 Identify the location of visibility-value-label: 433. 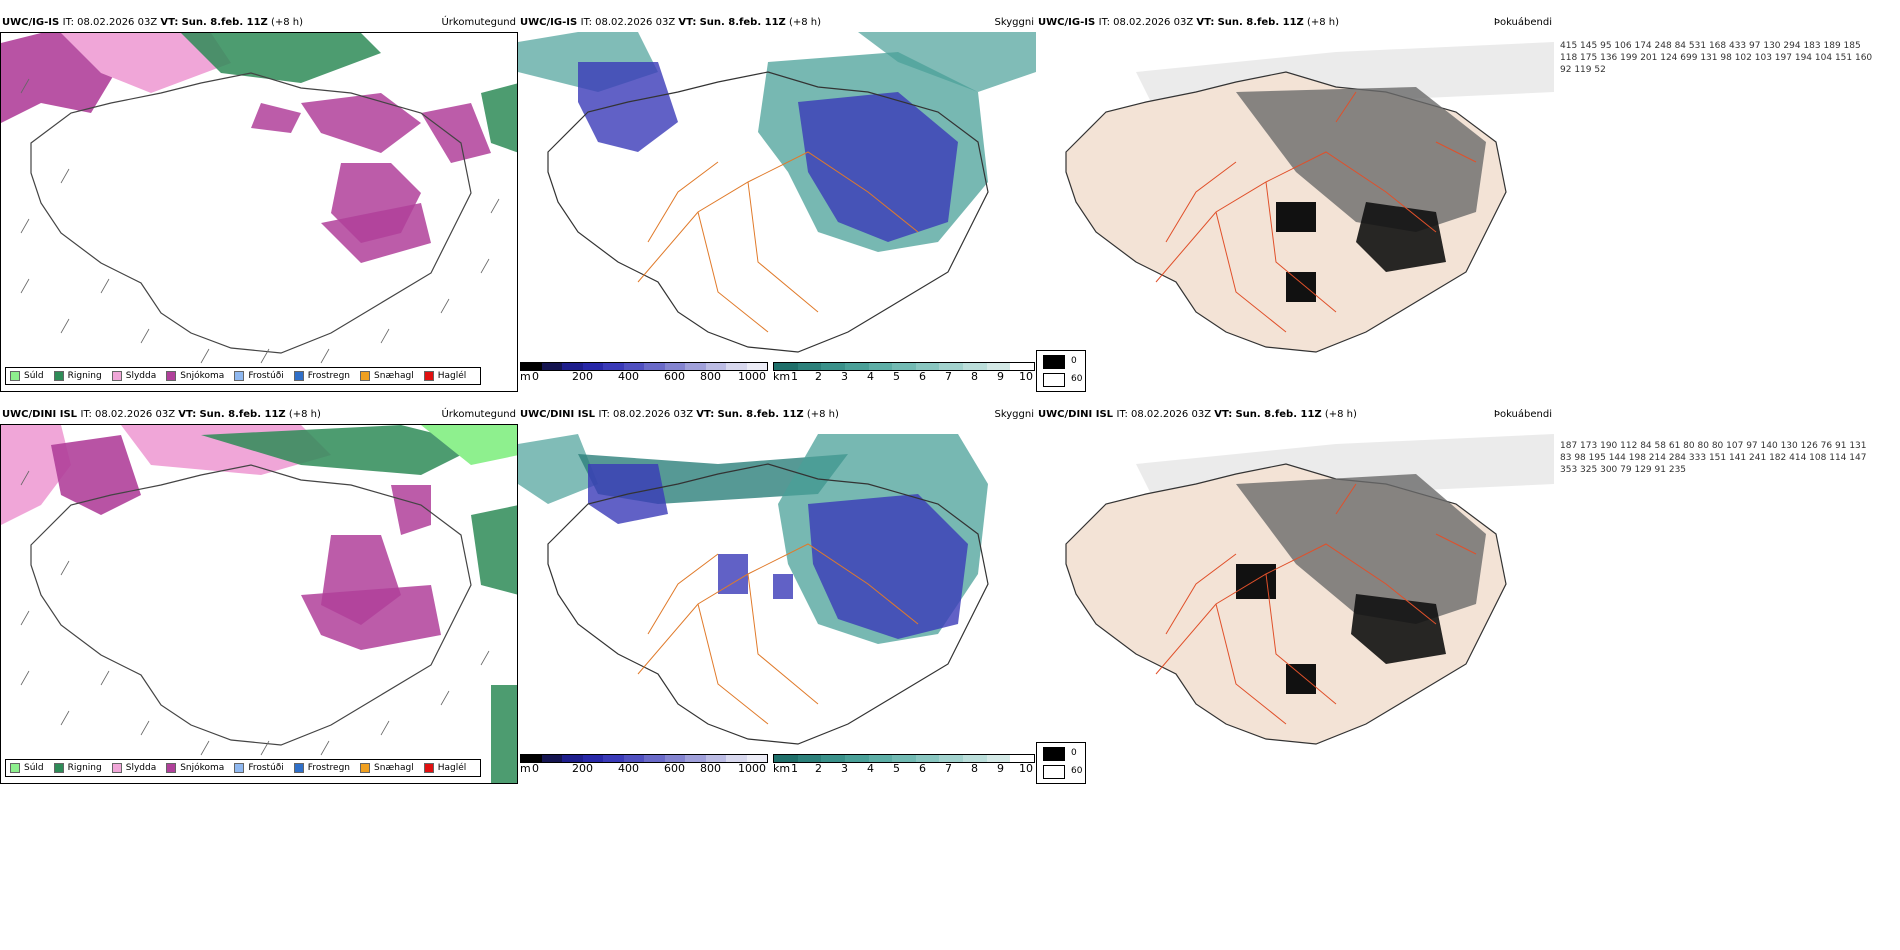
(1739, 46).